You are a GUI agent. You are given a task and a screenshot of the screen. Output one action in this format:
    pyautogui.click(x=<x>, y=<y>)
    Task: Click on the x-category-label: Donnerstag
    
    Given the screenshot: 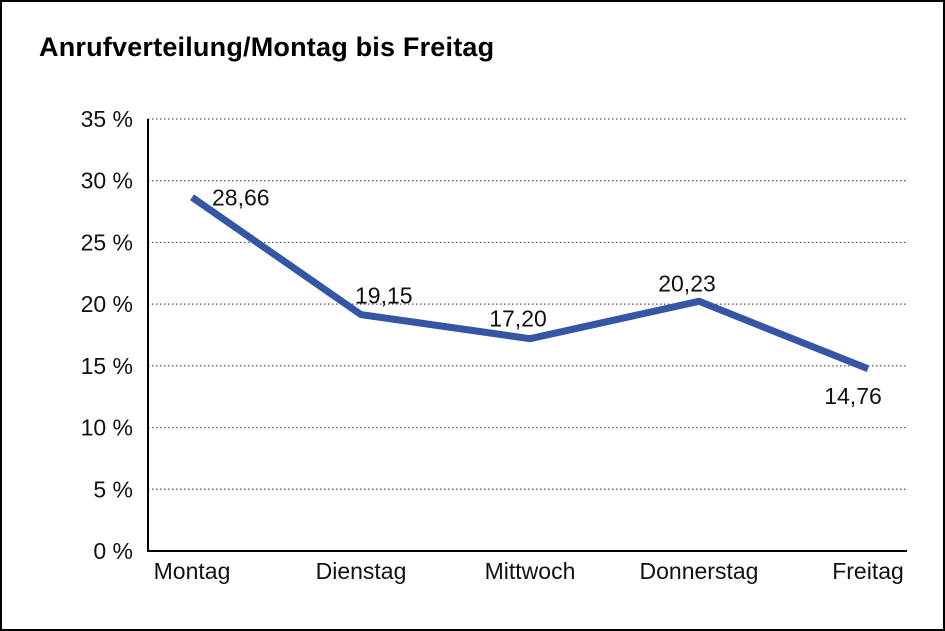 What is the action you would take?
    pyautogui.click(x=699, y=571)
    